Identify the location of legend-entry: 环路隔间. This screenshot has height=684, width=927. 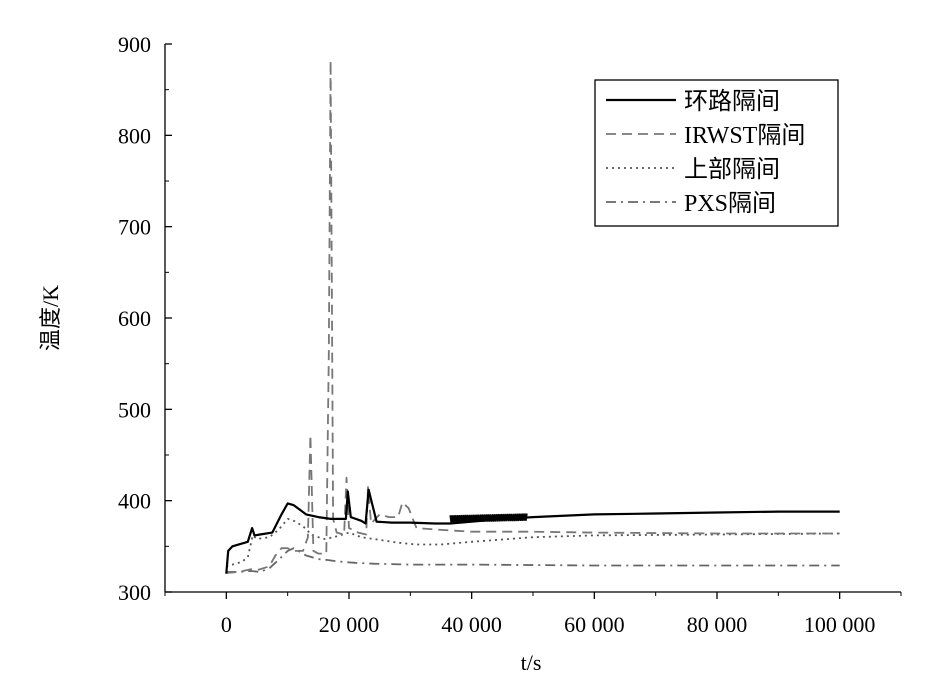
(732, 101).